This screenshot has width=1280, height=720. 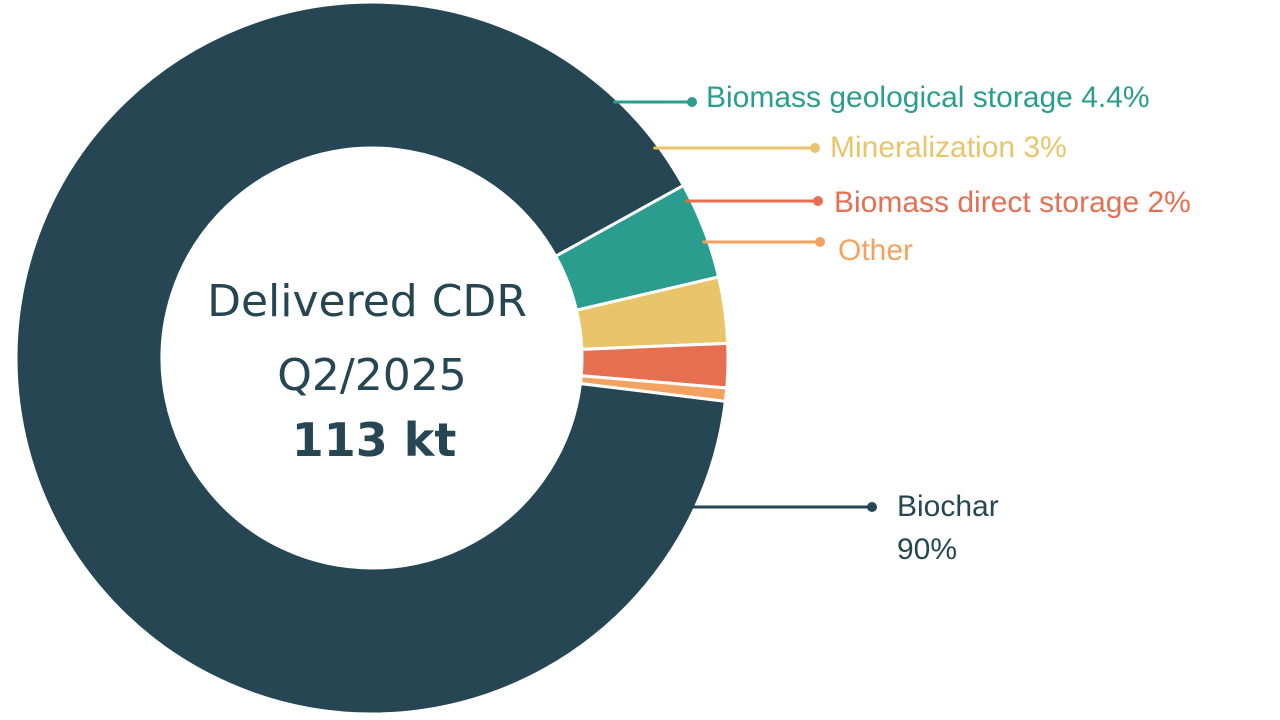 I want to click on leader-dot-mineralization, so click(x=815, y=148).